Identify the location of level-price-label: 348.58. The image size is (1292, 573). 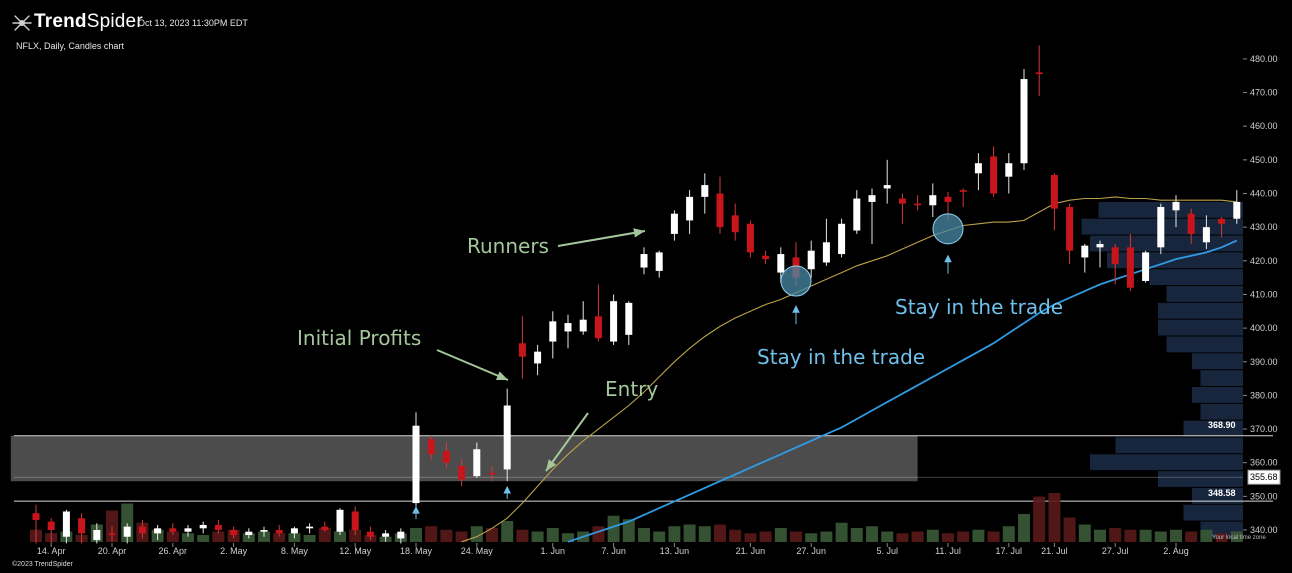
(1222, 493).